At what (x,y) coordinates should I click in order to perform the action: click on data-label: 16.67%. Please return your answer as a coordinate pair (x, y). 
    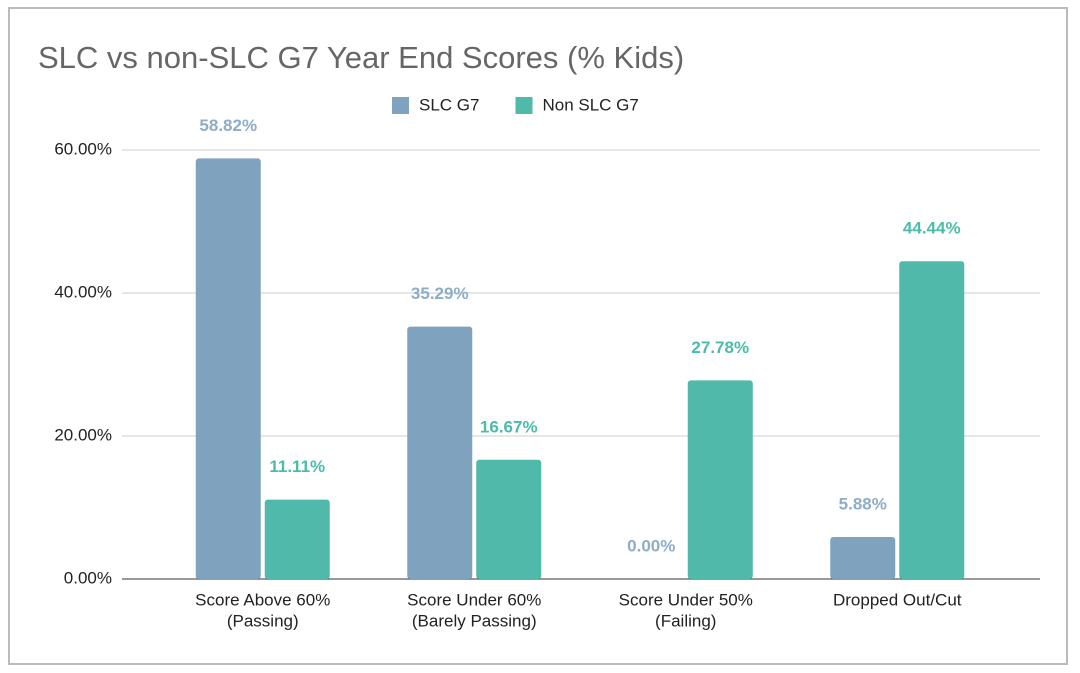
    Looking at the image, I should click on (509, 426).